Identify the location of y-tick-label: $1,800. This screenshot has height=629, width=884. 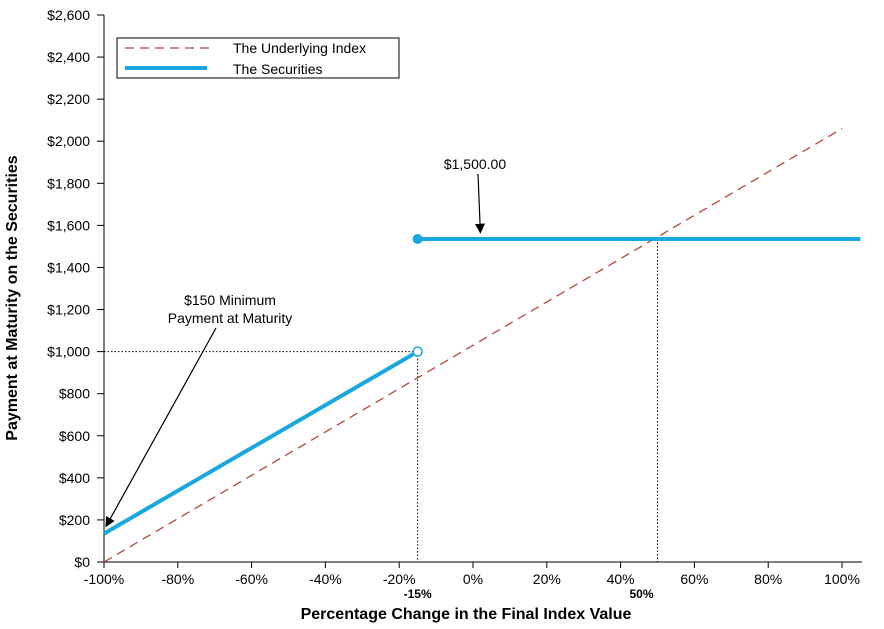
(68, 183).